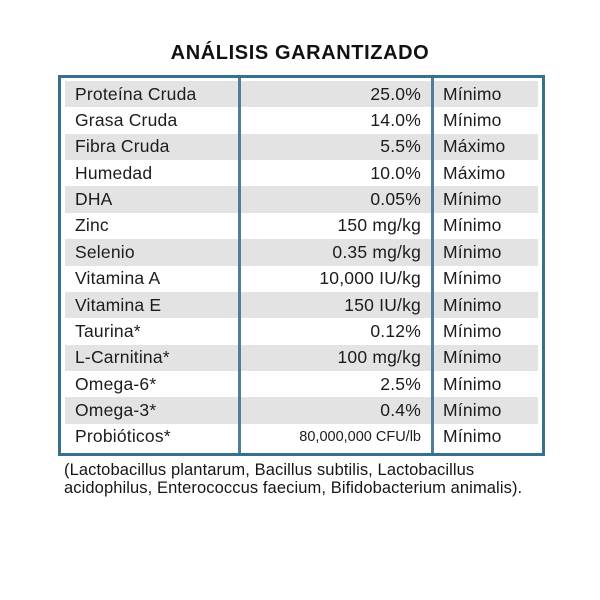 This screenshot has width=600, height=600. I want to click on table-row: Probióticos* 80,000,000 CFU/lb Mínimo, so click(301, 437).